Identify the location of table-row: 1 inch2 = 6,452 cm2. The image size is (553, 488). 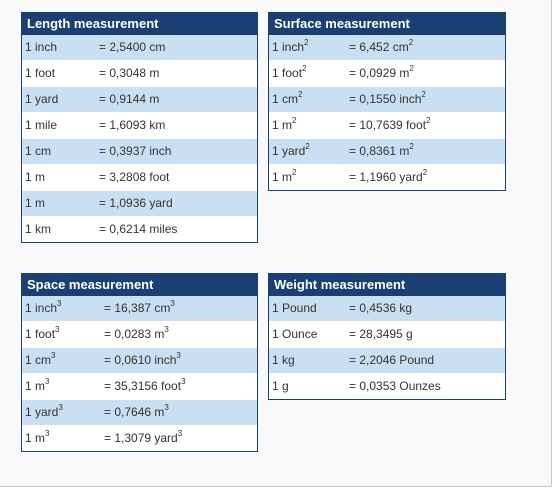
(387, 47).